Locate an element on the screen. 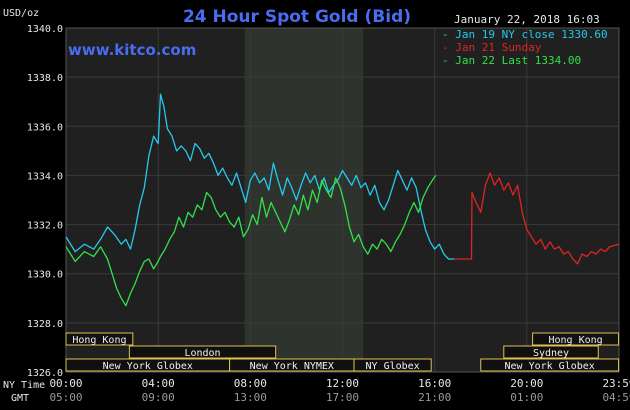 Image resolution: width=630 pixels, height=410 pixels. y-tick-label: 1336.0 is located at coordinates (45, 127).